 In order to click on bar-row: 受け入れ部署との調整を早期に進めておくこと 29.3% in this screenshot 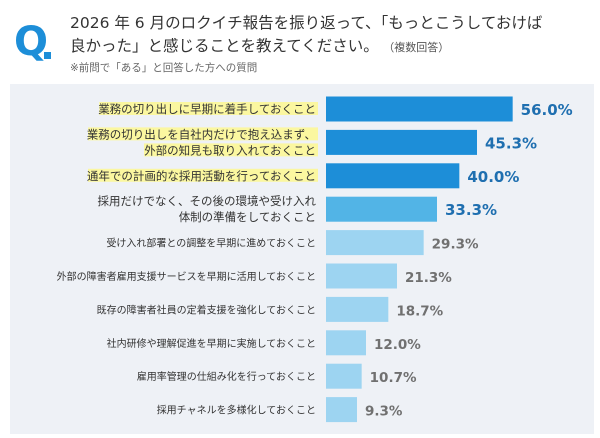, I will do `click(292, 243)`.